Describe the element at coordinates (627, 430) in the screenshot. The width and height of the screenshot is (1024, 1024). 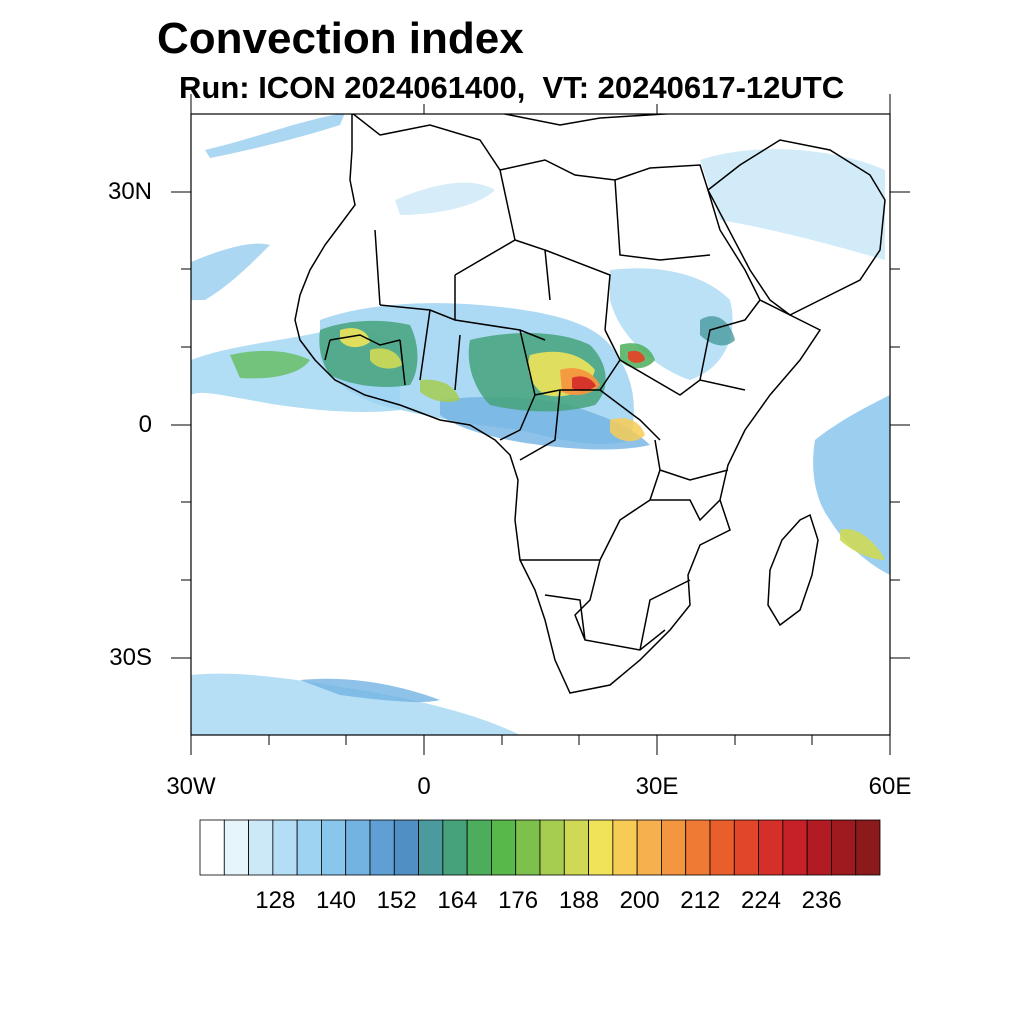
I see `core-congo` at that location.